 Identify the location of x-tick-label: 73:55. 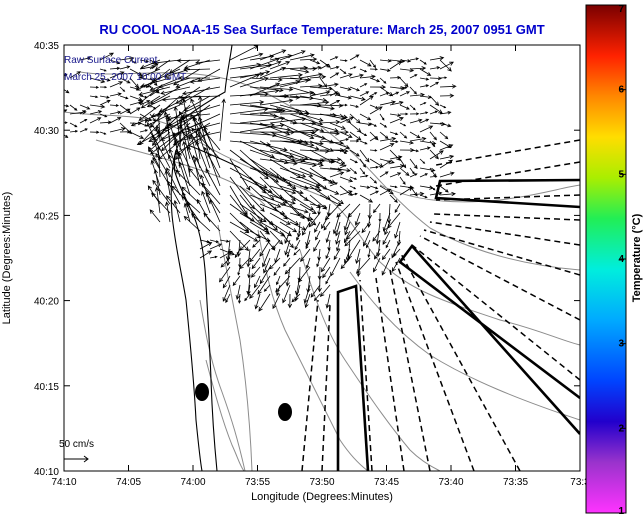
(257, 482).